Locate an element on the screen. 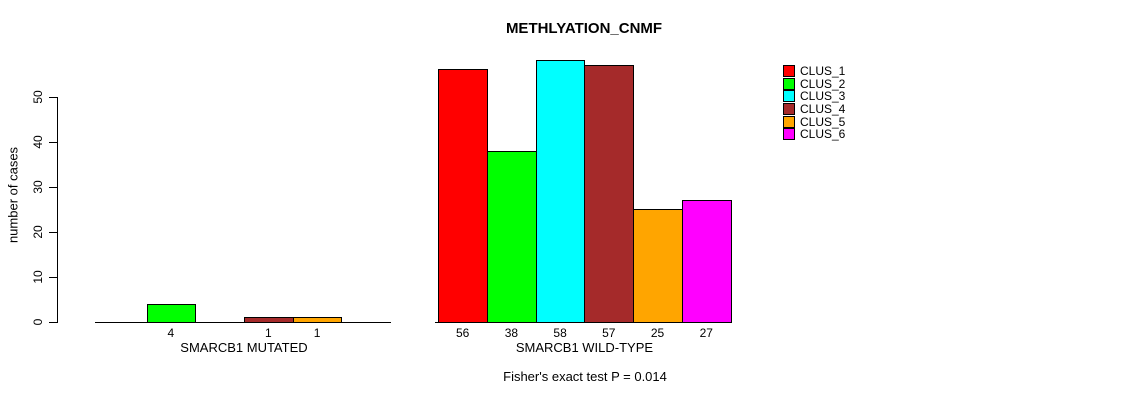 Image resolution: width=1140 pixels, height=400 pixels. legend-row: CLUS_4 is located at coordinates (814, 109).